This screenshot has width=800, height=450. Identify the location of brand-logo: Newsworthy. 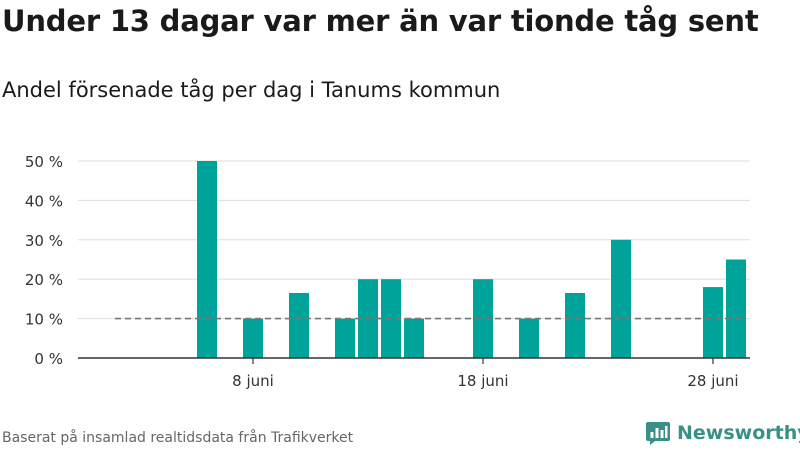
(722, 433).